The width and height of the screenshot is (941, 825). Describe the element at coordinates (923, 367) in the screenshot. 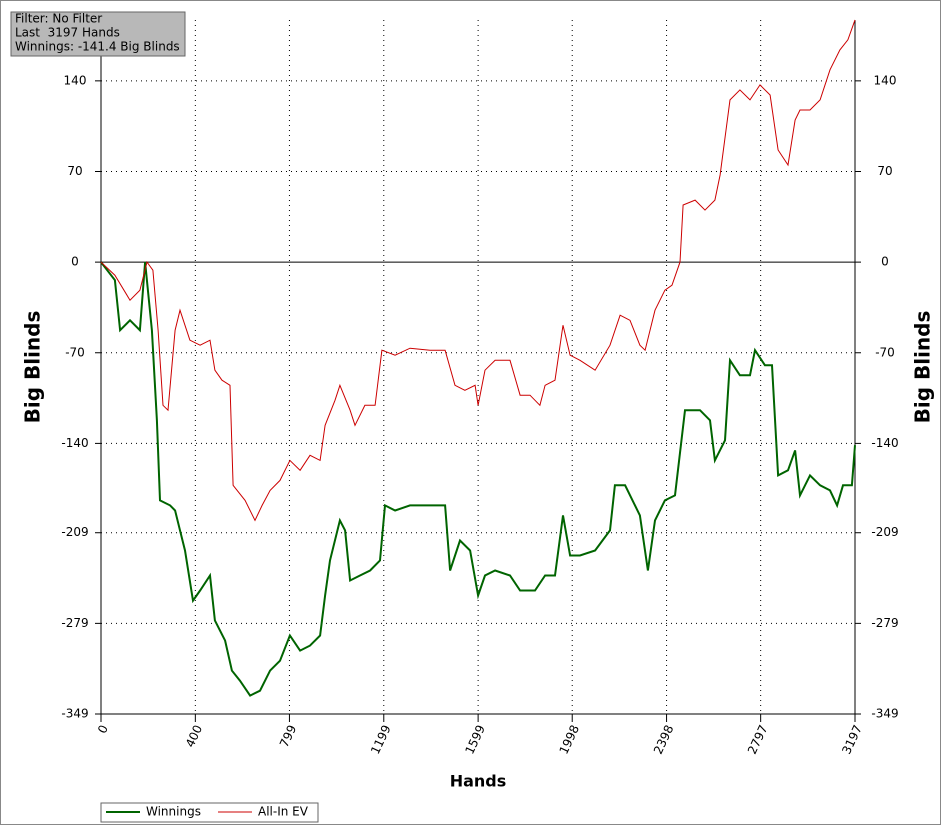

I see `y2-axis-title: Big Blinds` at that location.